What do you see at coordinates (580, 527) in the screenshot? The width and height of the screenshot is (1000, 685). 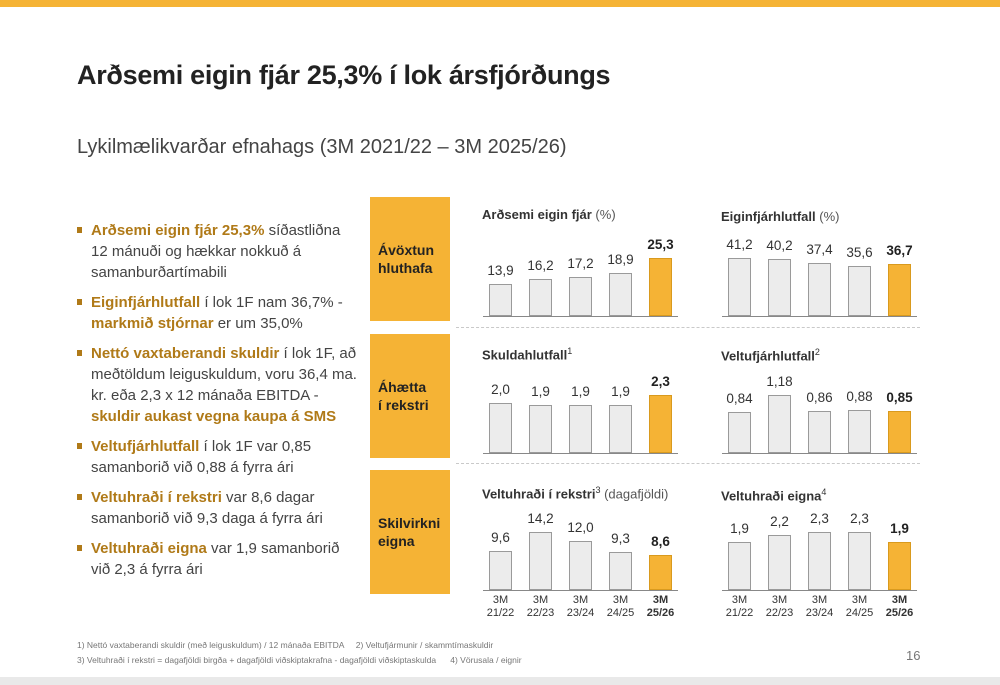 I see `data-label: 12,0` at bounding box center [580, 527].